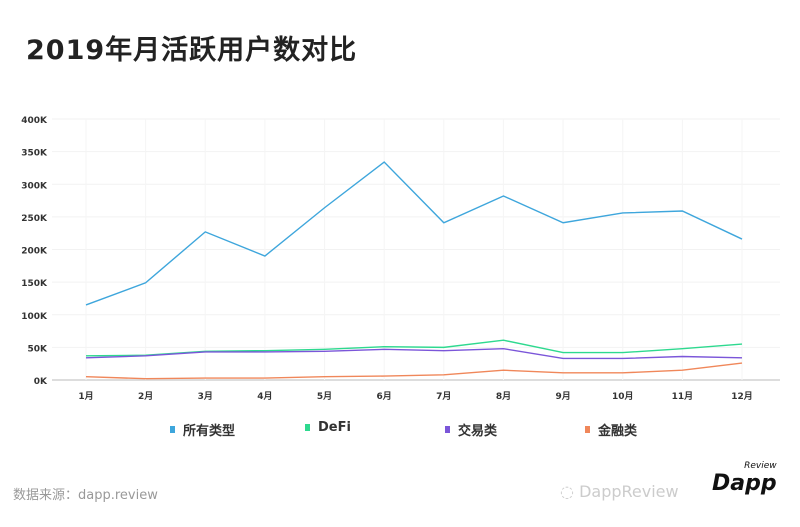 The width and height of the screenshot is (800, 527). What do you see at coordinates (34, 317) in the screenshot?
I see `y-tick-label: 100K` at bounding box center [34, 317].